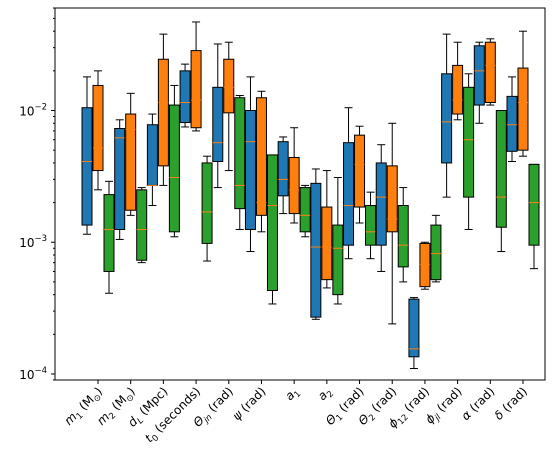 Image resolution: width=560 pixels, height=470 pixels. Describe the element at coordinates (511, 403) in the screenshot. I see `x-tick-label-14: δ (rad)` at that location.